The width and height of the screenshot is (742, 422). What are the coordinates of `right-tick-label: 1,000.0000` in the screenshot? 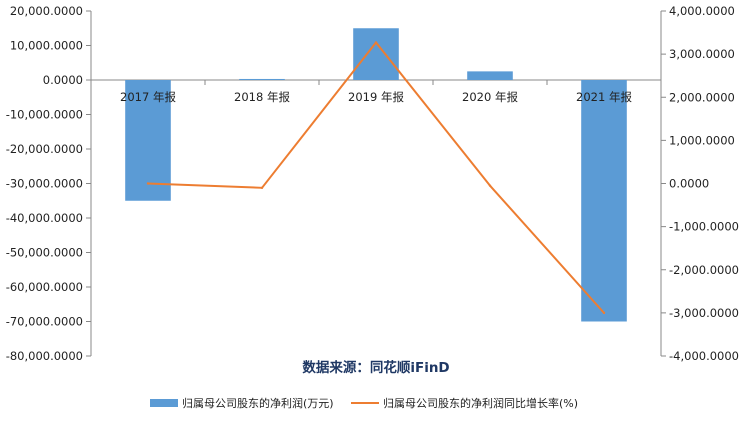 It's located at (702, 140).